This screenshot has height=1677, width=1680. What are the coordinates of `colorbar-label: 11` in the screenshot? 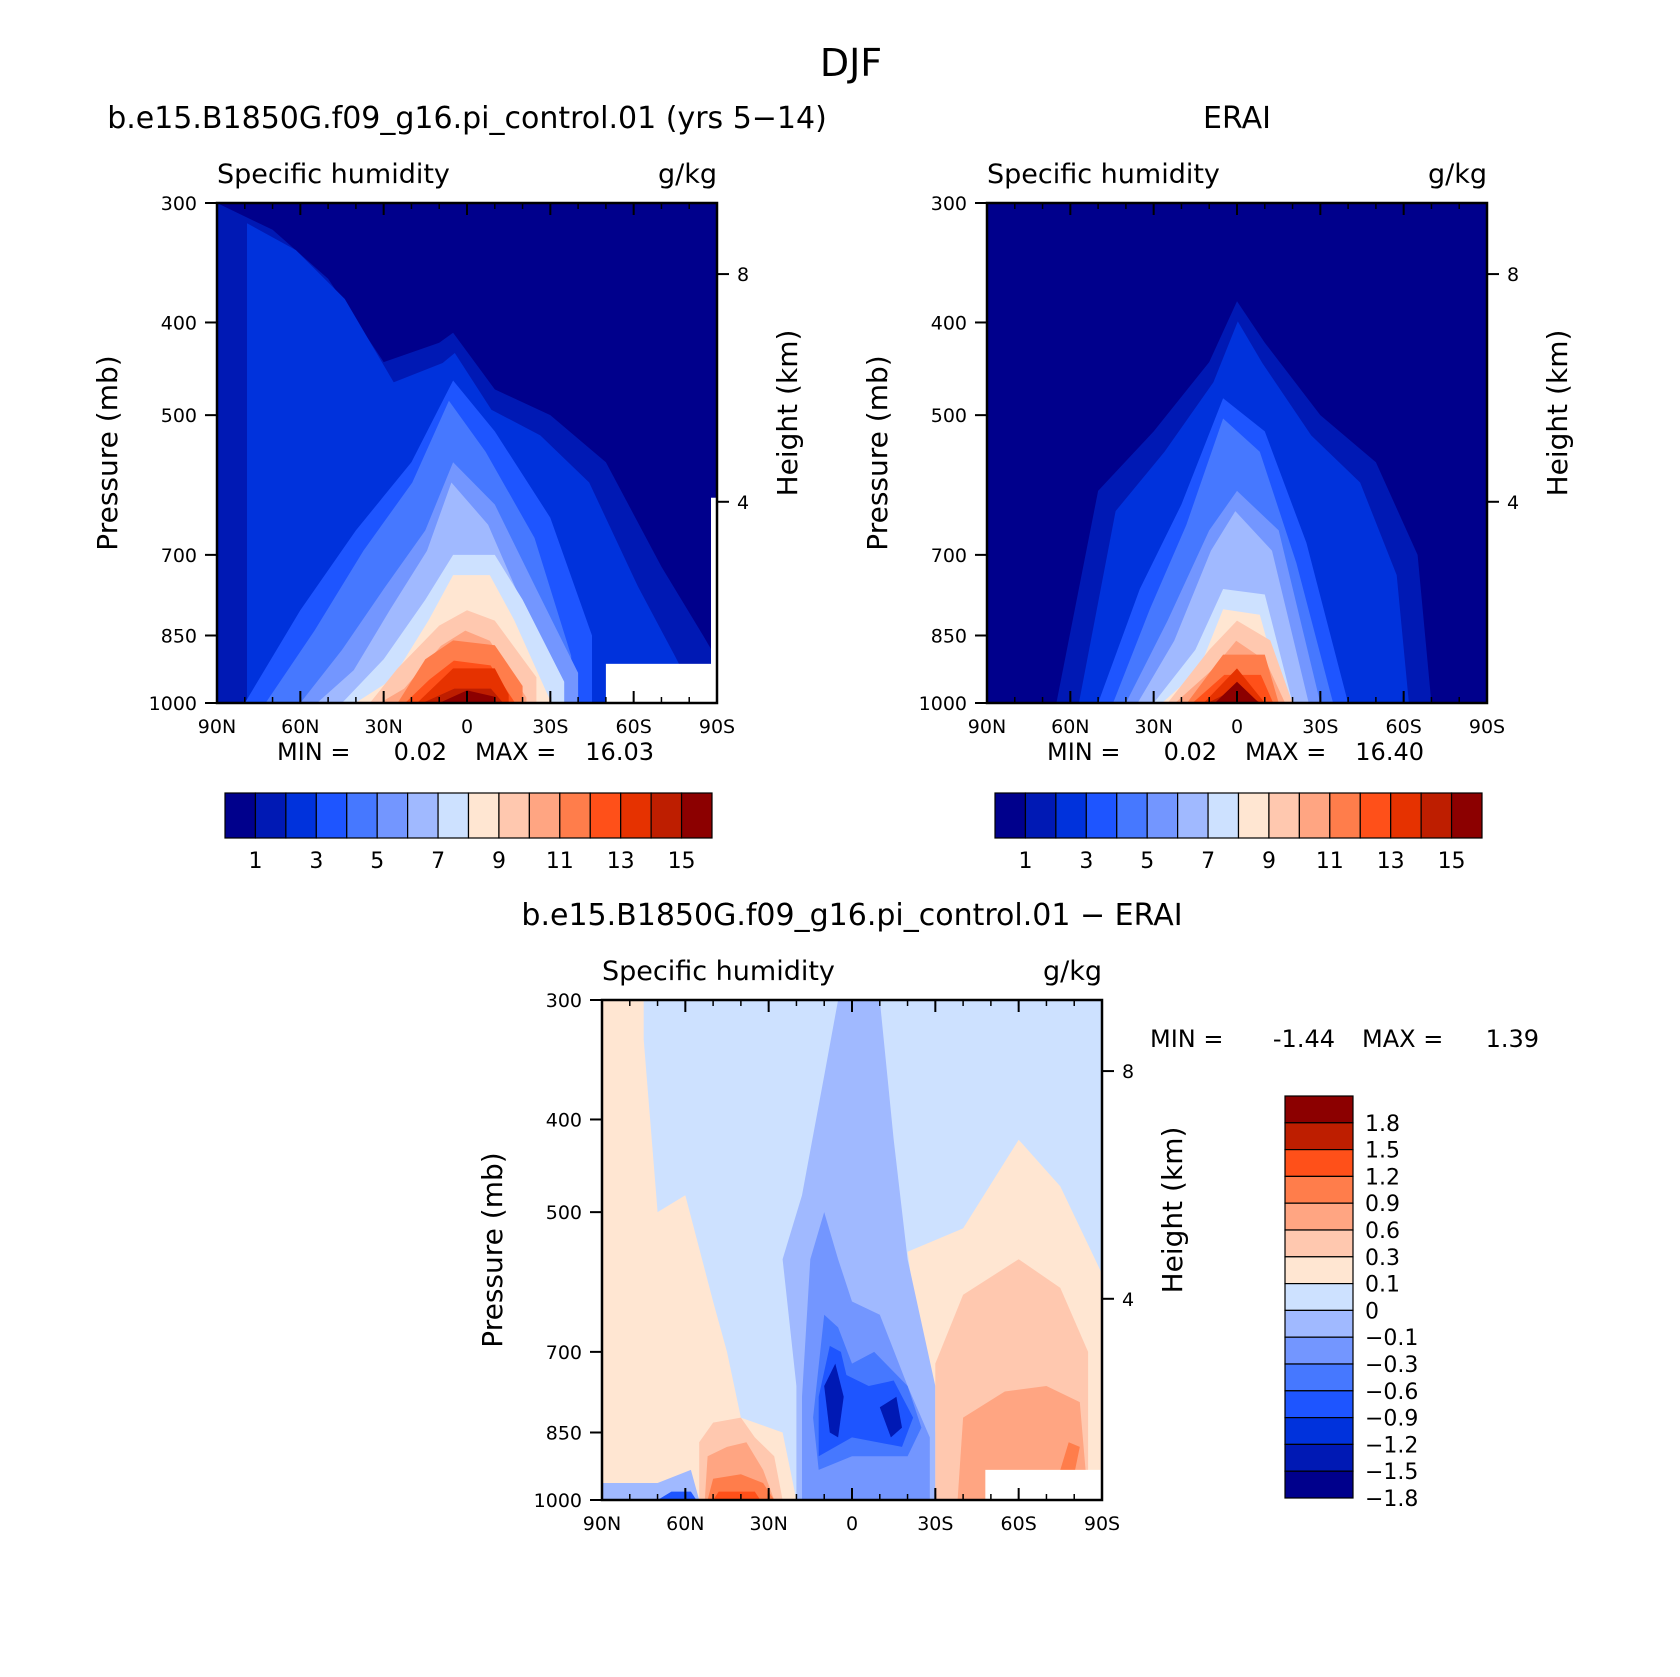 It's located at (560, 861).